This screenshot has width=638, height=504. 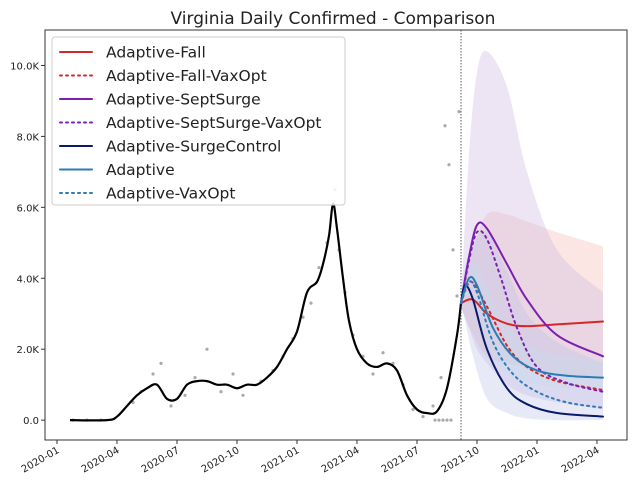 I want to click on x-tick-label: 2021-01, so click(x=281, y=460).